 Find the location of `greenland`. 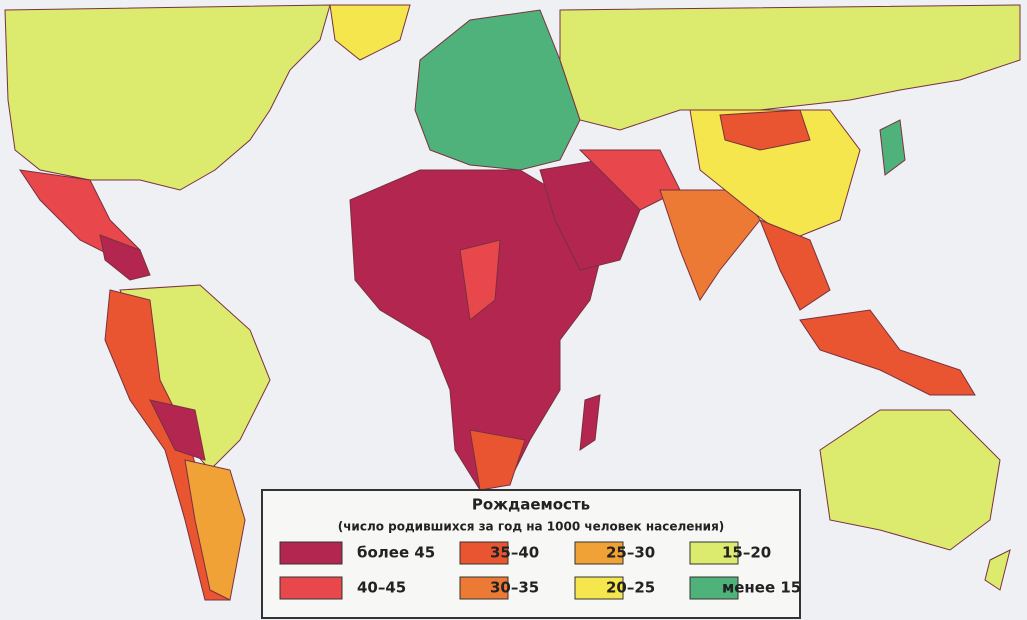

greenland is located at coordinates (370, 32).